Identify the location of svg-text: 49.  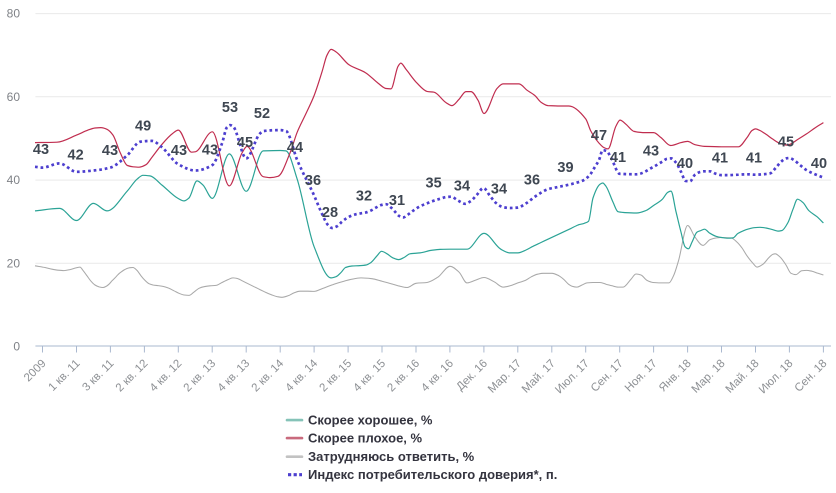
(143, 126).